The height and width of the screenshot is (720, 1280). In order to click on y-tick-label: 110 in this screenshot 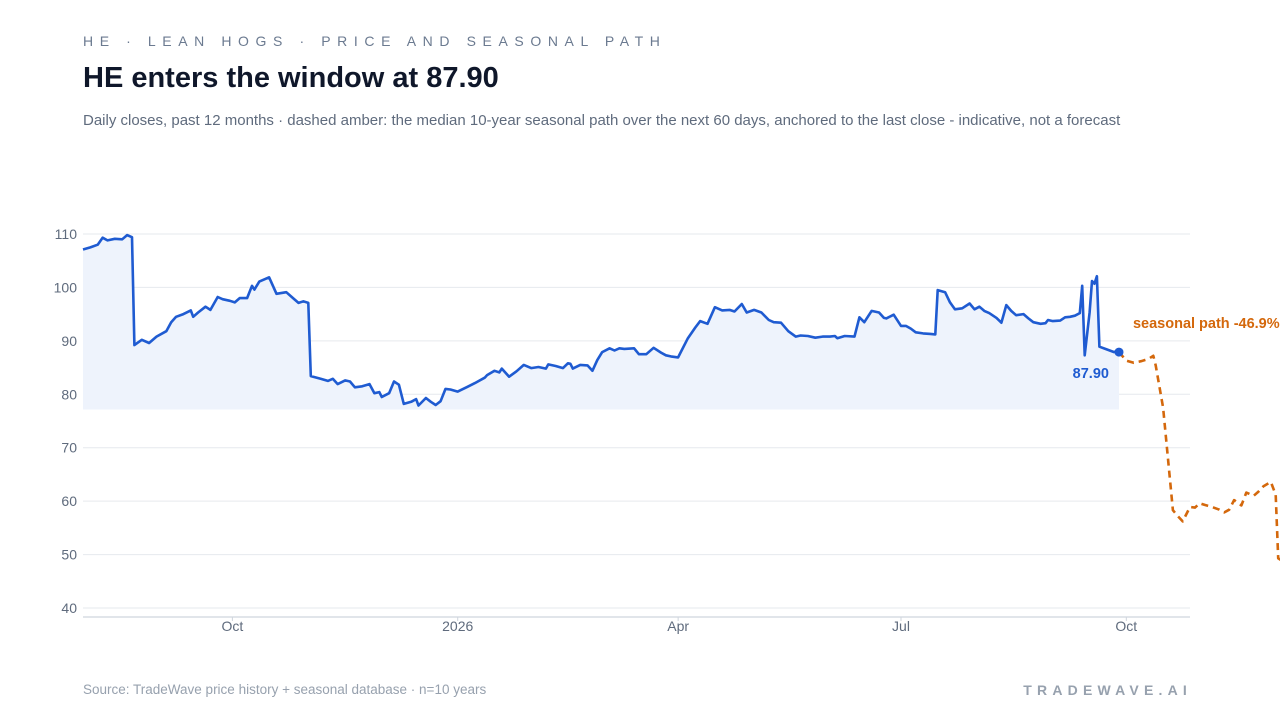, I will do `click(66, 234)`.